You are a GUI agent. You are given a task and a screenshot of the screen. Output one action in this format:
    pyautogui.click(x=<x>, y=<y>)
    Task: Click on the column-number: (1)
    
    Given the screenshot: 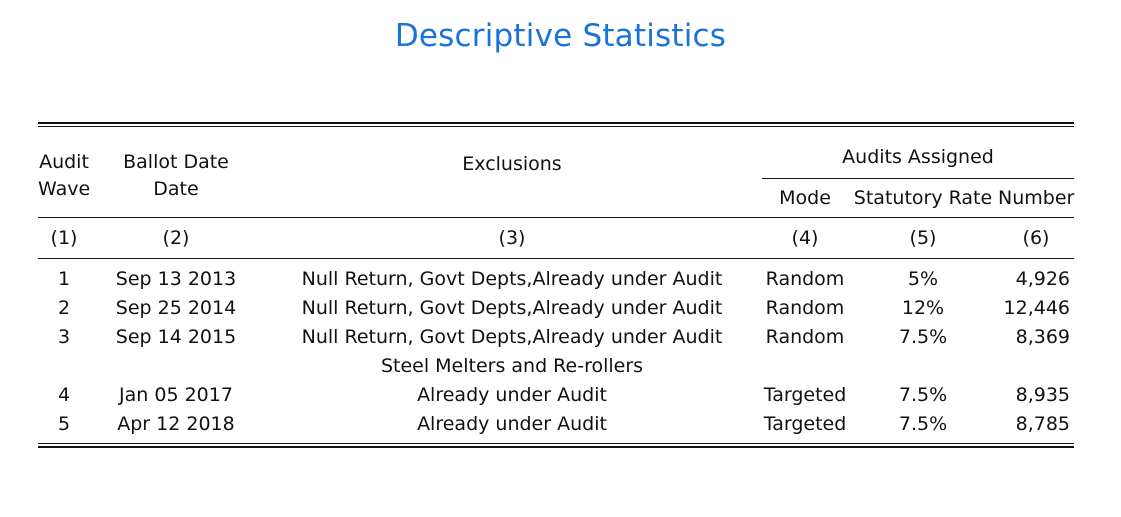 What is the action you would take?
    pyautogui.click(x=64, y=238)
    